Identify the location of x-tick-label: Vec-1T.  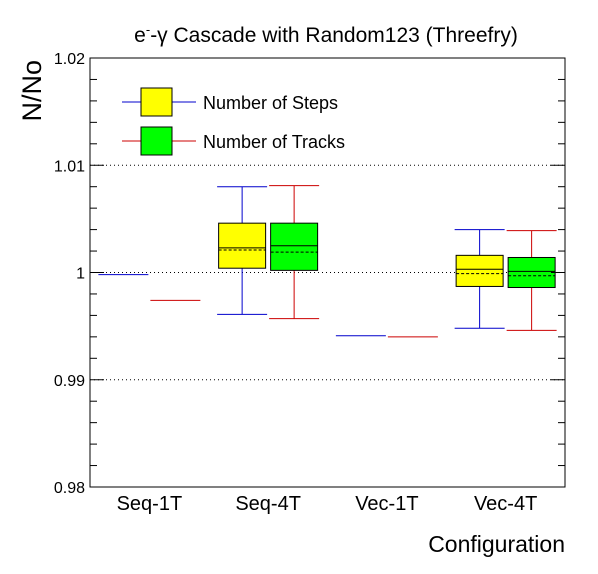
(386, 504).